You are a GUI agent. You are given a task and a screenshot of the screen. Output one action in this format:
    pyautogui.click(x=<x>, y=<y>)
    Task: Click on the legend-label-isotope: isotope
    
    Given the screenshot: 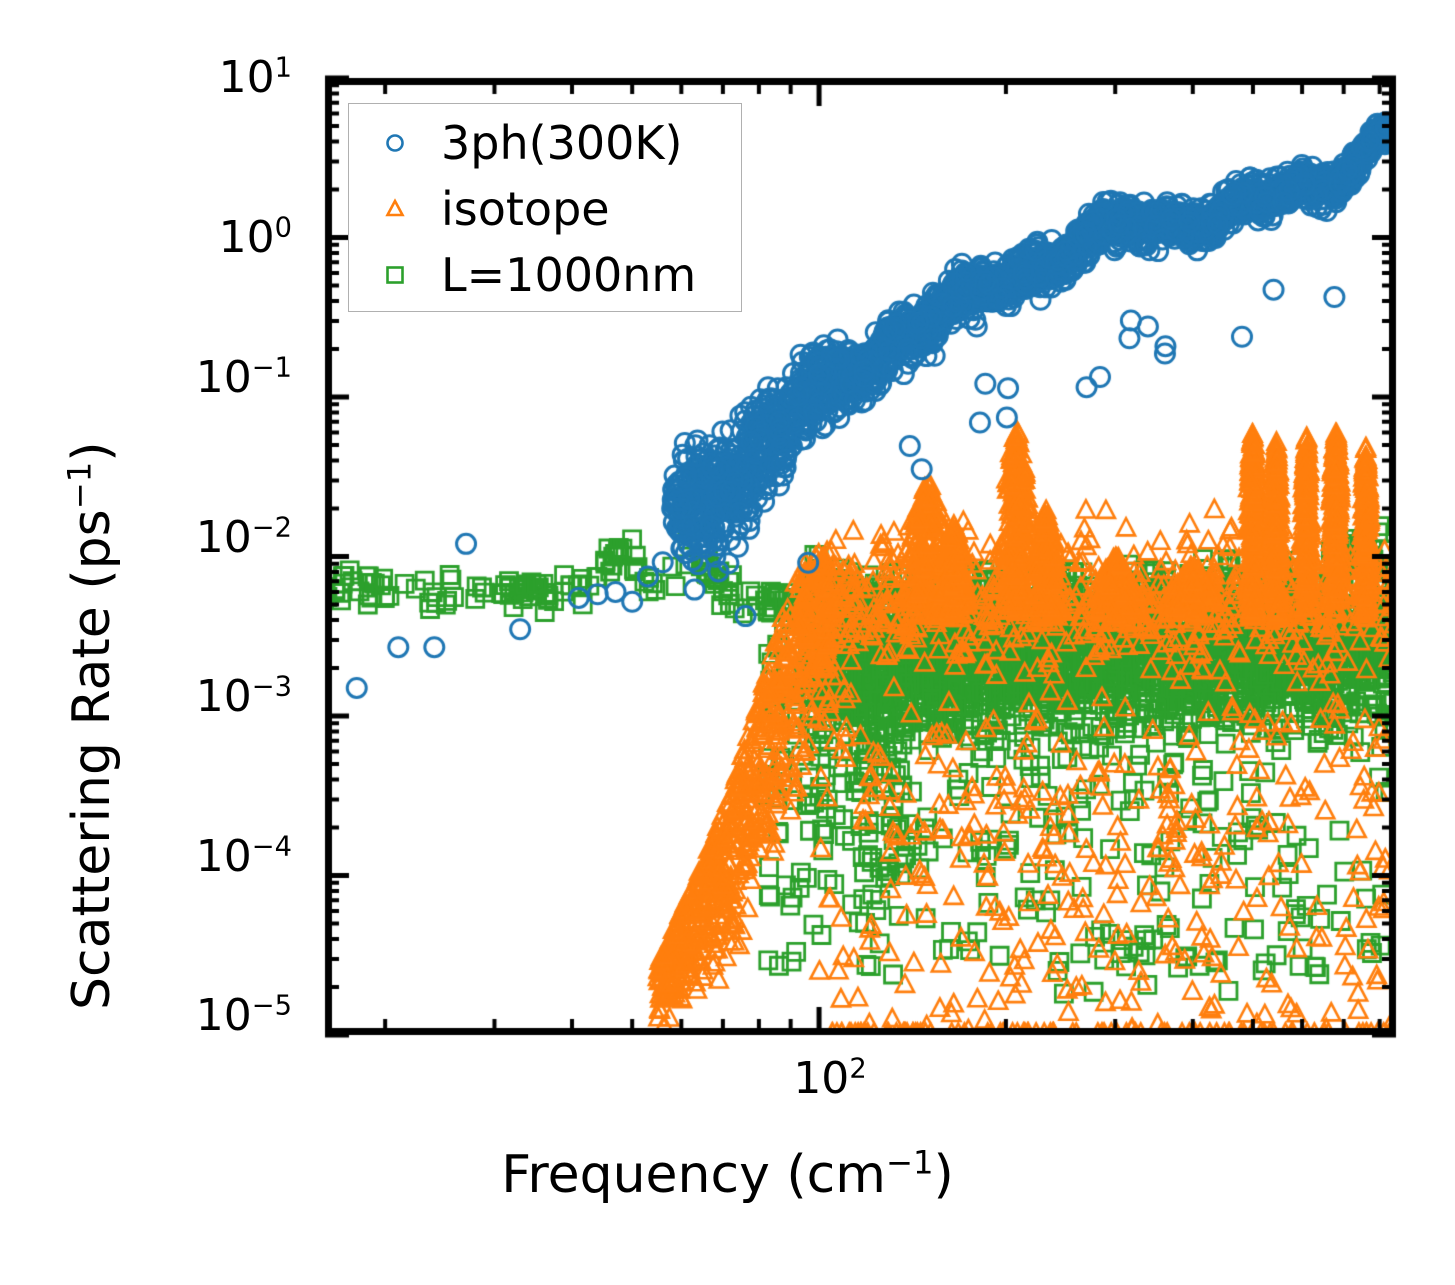 What is the action you would take?
    pyautogui.click(x=525, y=209)
    